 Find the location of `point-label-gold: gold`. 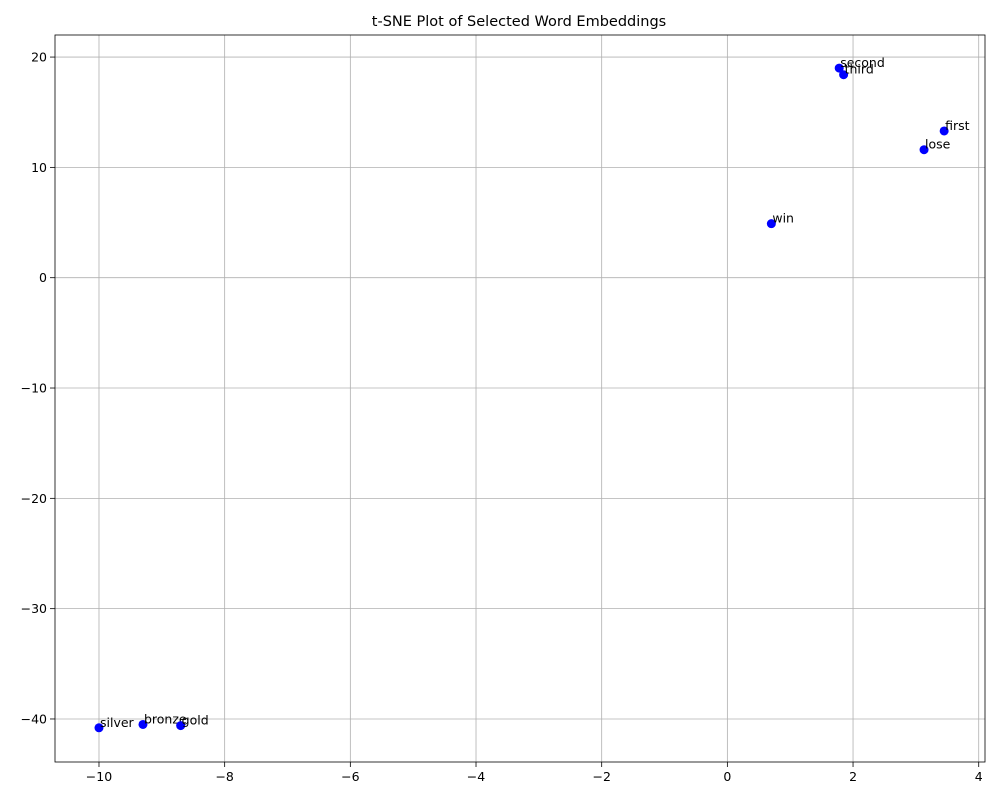

point-label-gold: gold is located at coordinates (195, 720).